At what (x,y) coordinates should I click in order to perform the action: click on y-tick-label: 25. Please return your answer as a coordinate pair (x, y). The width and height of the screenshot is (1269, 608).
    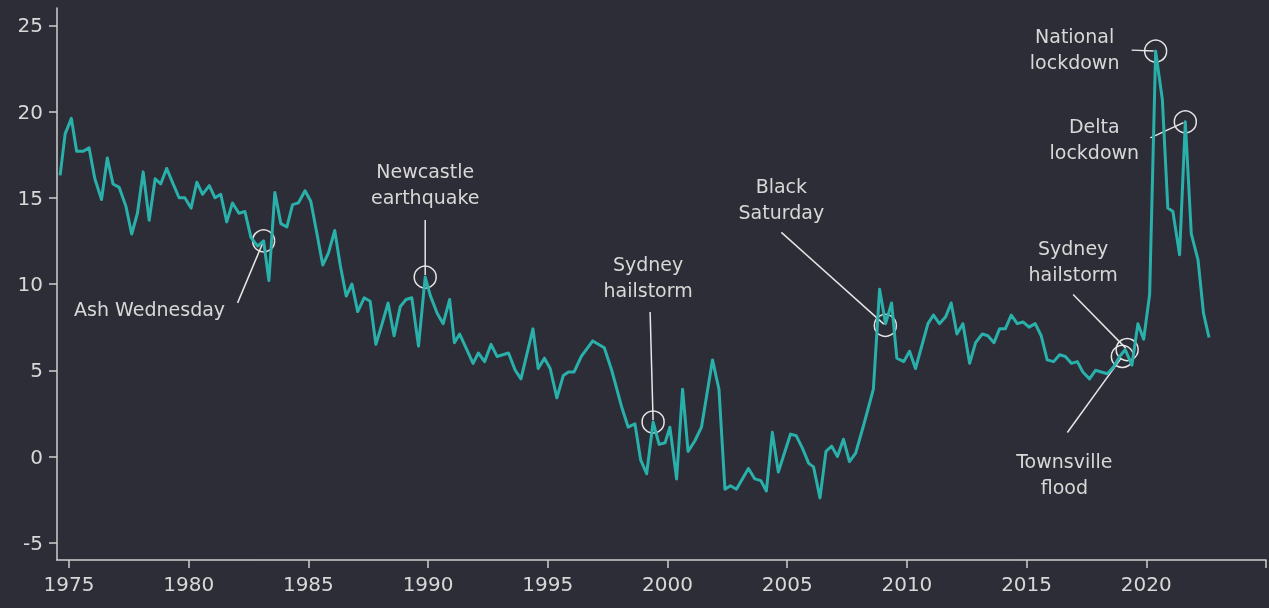
    Looking at the image, I should click on (30, 25).